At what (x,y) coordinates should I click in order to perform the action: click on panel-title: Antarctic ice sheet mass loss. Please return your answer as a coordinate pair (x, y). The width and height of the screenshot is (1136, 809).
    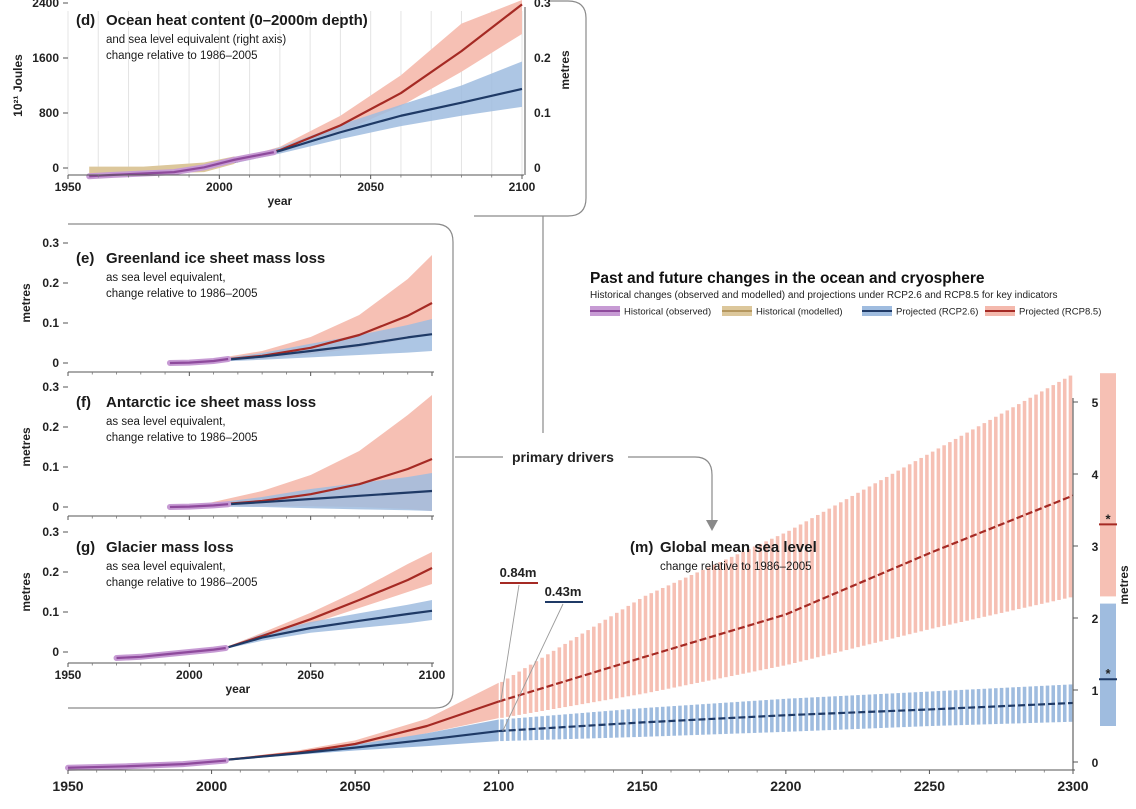
    Looking at the image, I should click on (211, 402).